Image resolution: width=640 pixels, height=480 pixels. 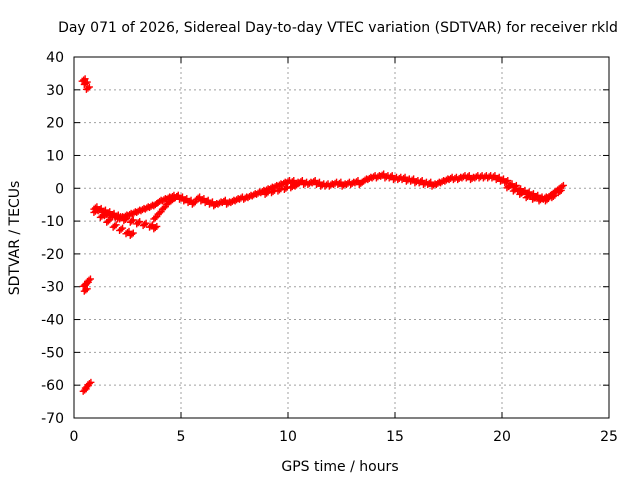 I want to click on y-tick-label: 40, so click(x=55, y=58).